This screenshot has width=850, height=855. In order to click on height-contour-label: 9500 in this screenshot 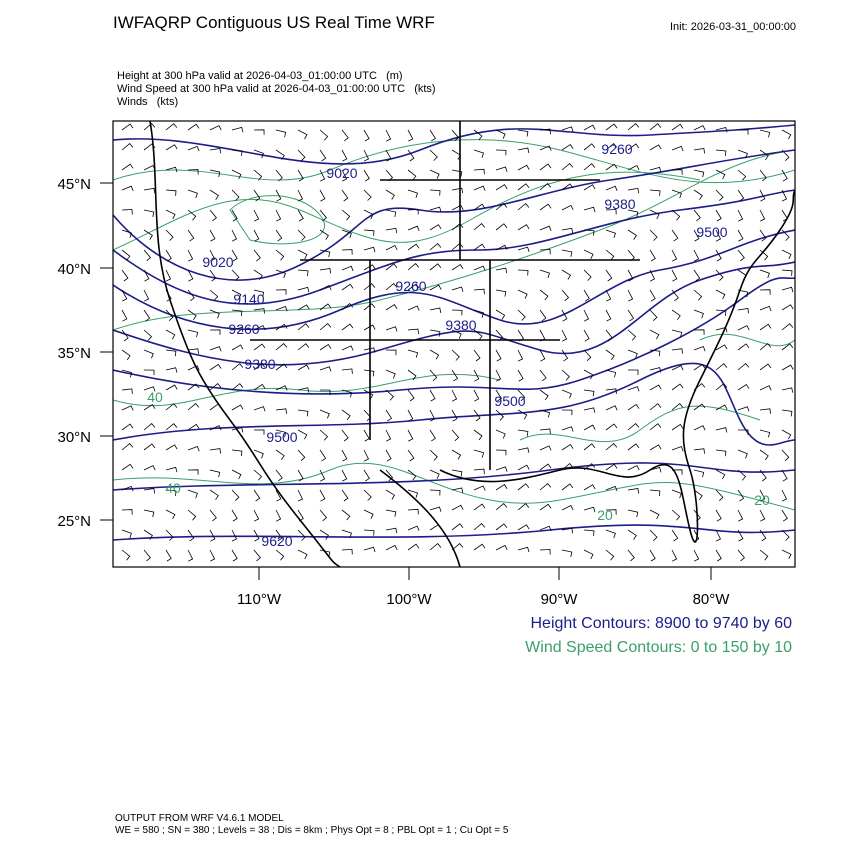, I will do `click(509, 401)`.